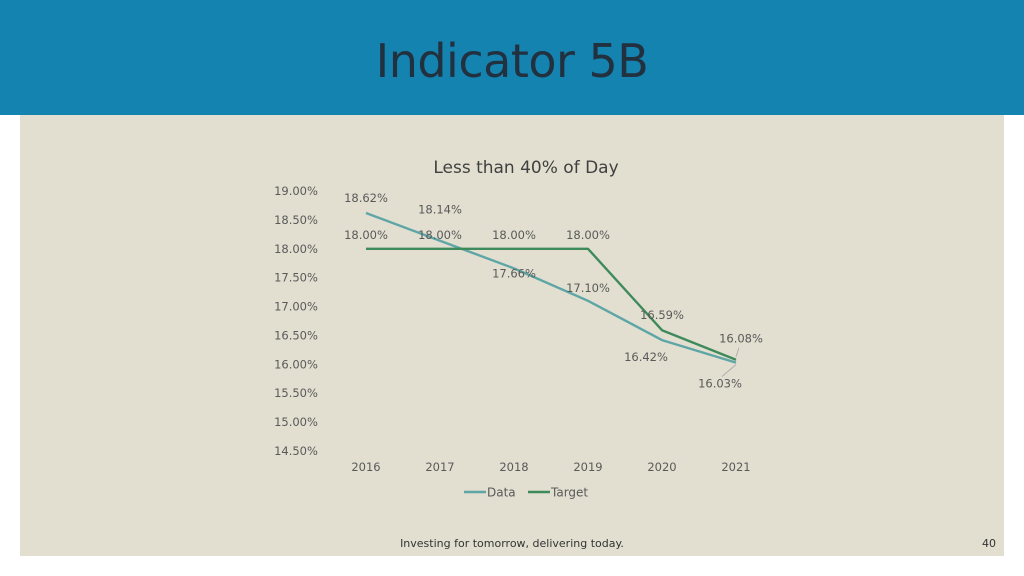  Describe the element at coordinates (741, 339) in the screenshot. I see `data-label-target: 16.08%` at that location.